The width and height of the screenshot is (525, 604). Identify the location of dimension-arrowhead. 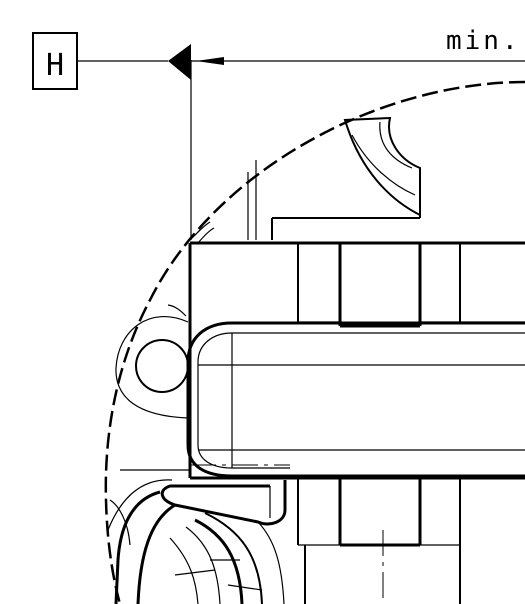
(210, 61).